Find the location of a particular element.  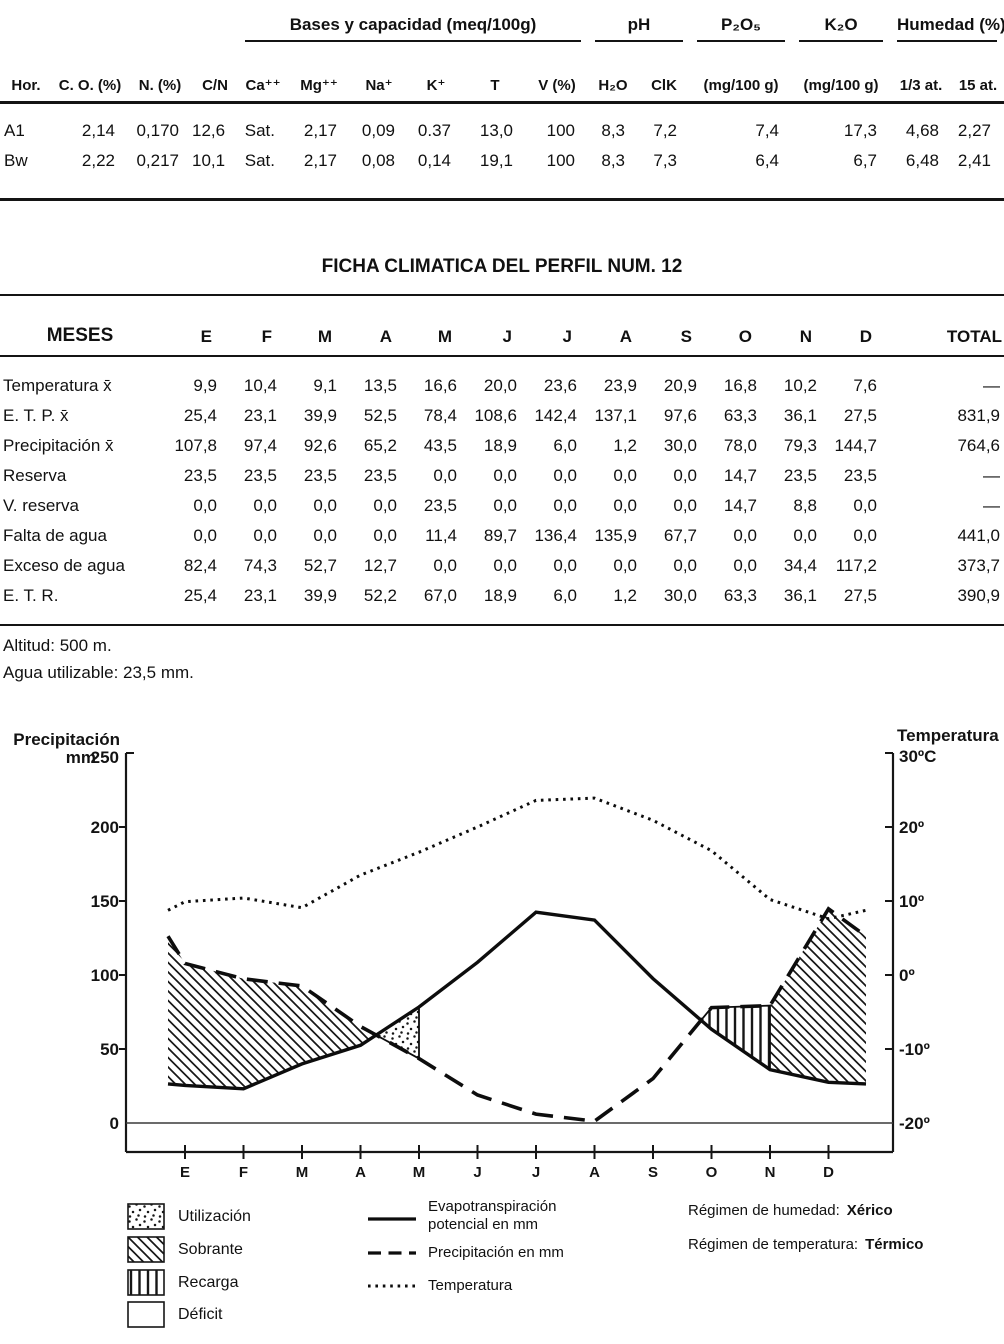

vertical-hatch-swatch-icon is located at coordinates (146, 1282).